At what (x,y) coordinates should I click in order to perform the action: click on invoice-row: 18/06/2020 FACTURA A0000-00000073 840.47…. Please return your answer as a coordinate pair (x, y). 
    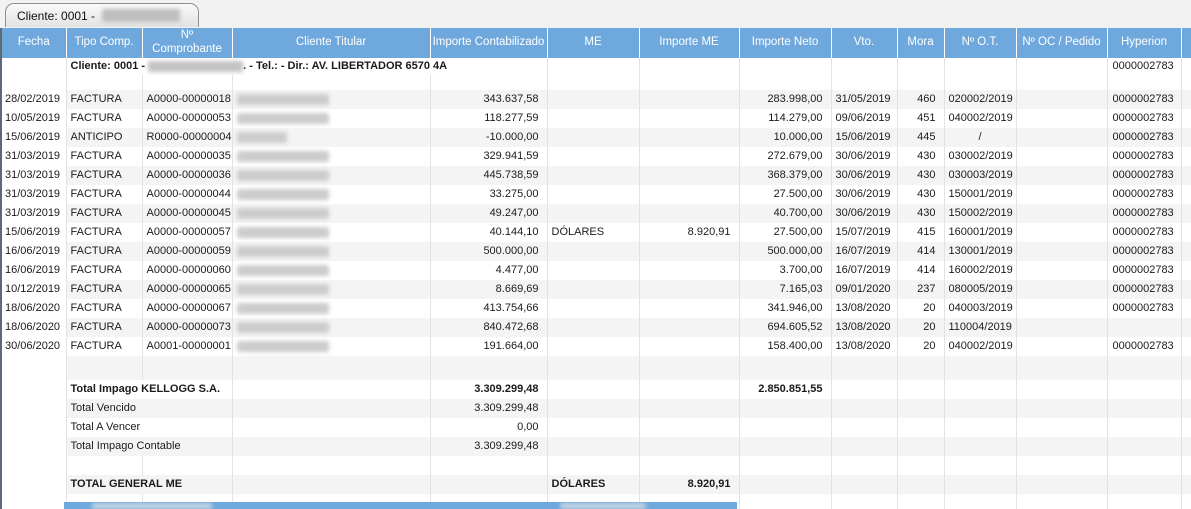
    Looking at the image, I should click on (596, 327).